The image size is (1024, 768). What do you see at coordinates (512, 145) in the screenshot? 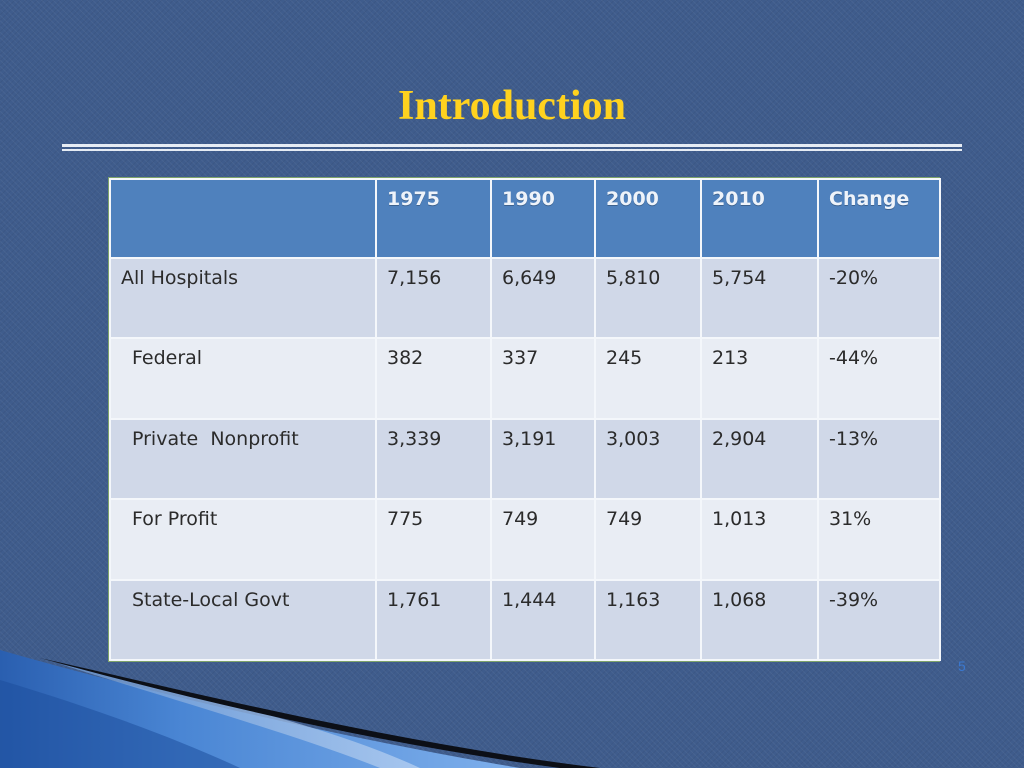
I see `title-divider` at bounding box center [512, 145].